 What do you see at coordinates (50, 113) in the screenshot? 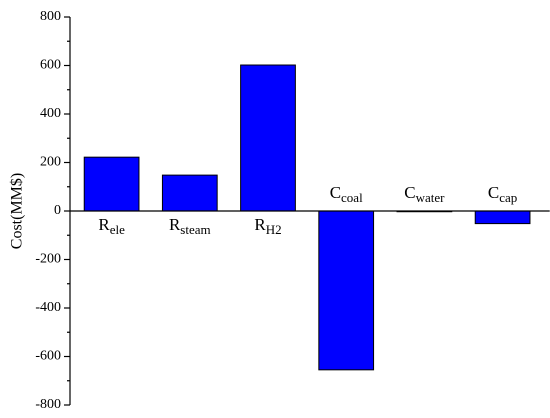
I see `y-tick-label: 400` at bounding box center [50, 113].